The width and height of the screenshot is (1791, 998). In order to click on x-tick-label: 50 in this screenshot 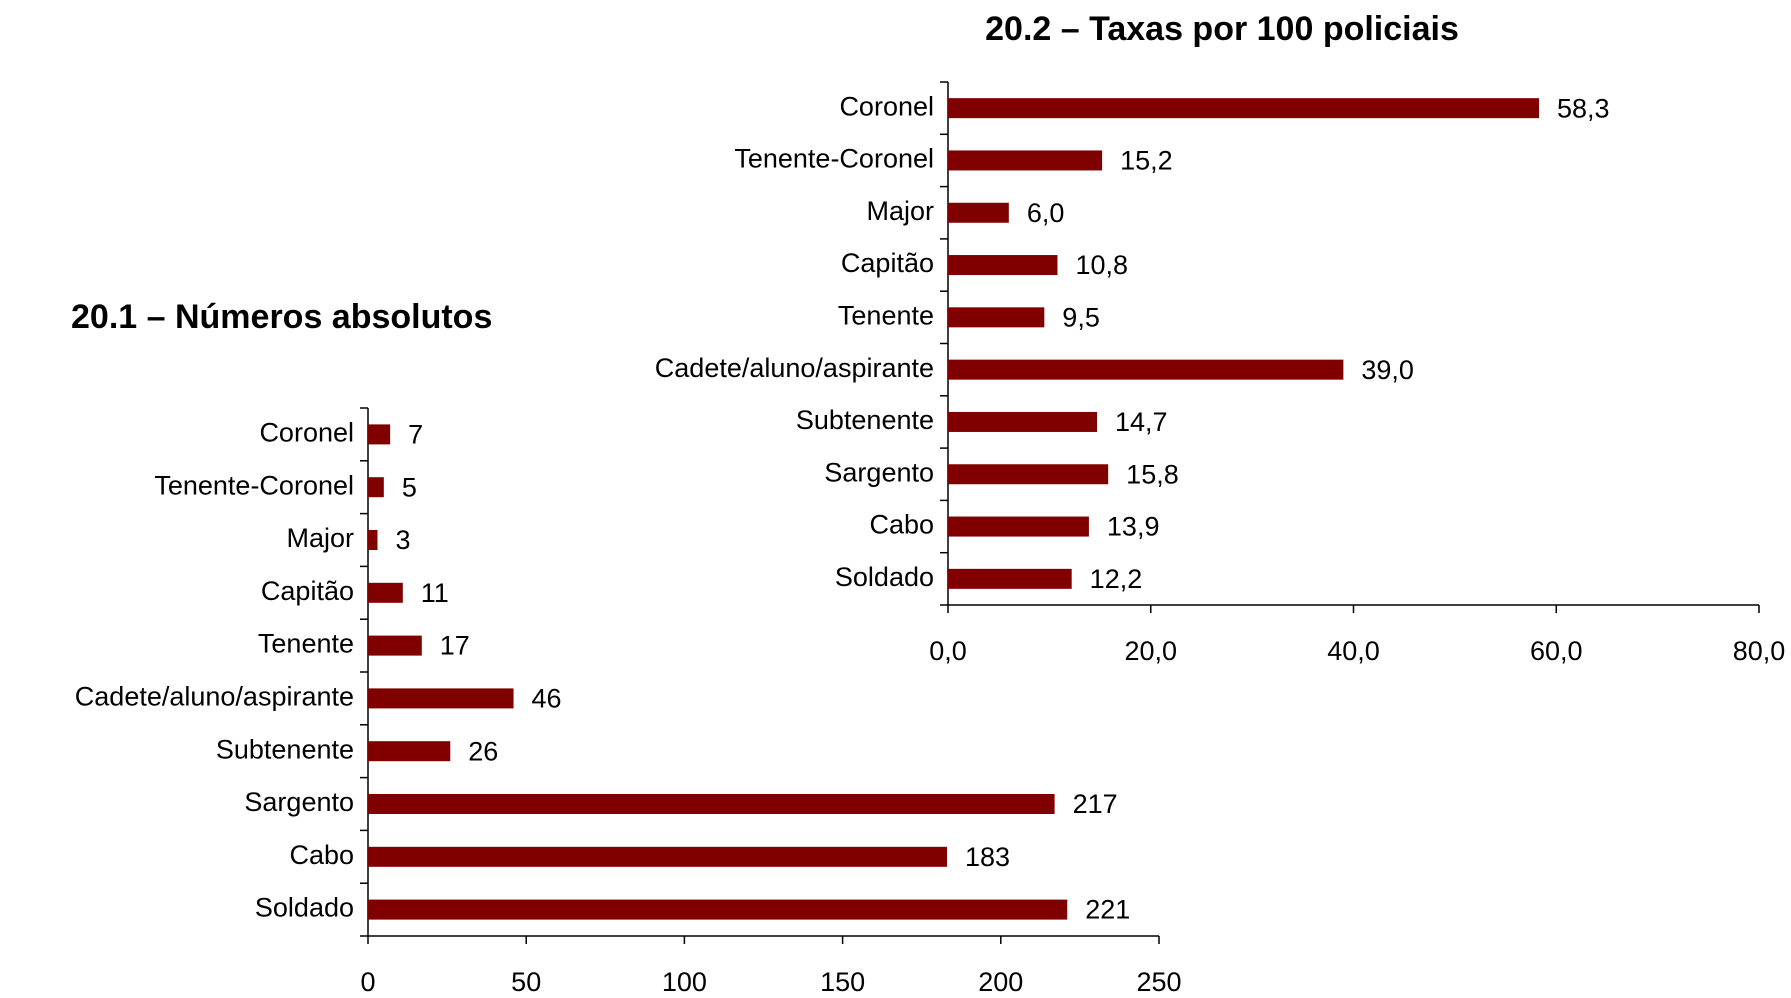, I will do `click(526, 982)`.